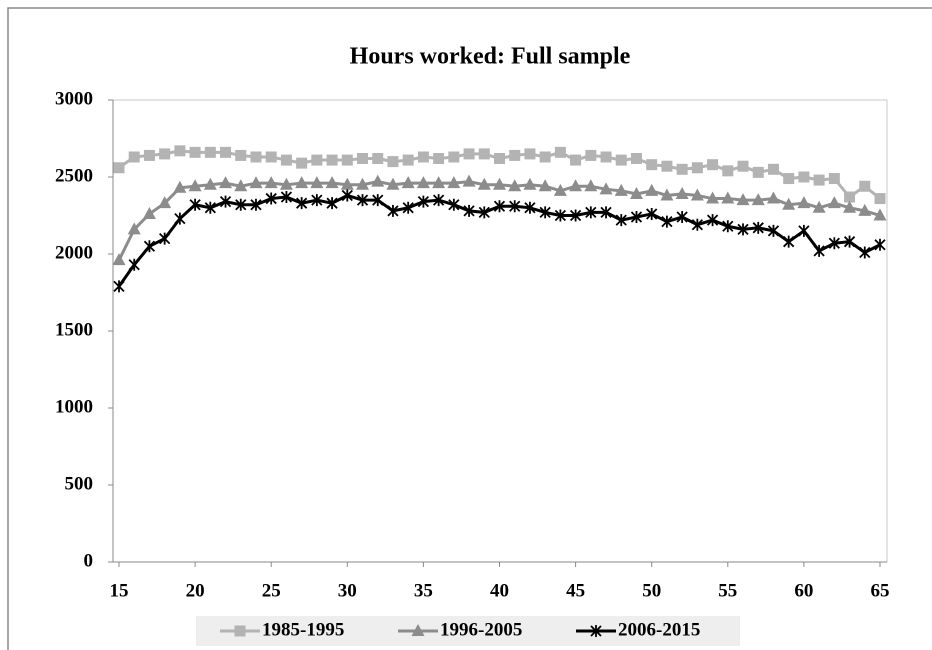  What do you see at coordinates (119, 590) in the screenshot?
I see `x-tick-label: 15` at bounding box center [119, 590].